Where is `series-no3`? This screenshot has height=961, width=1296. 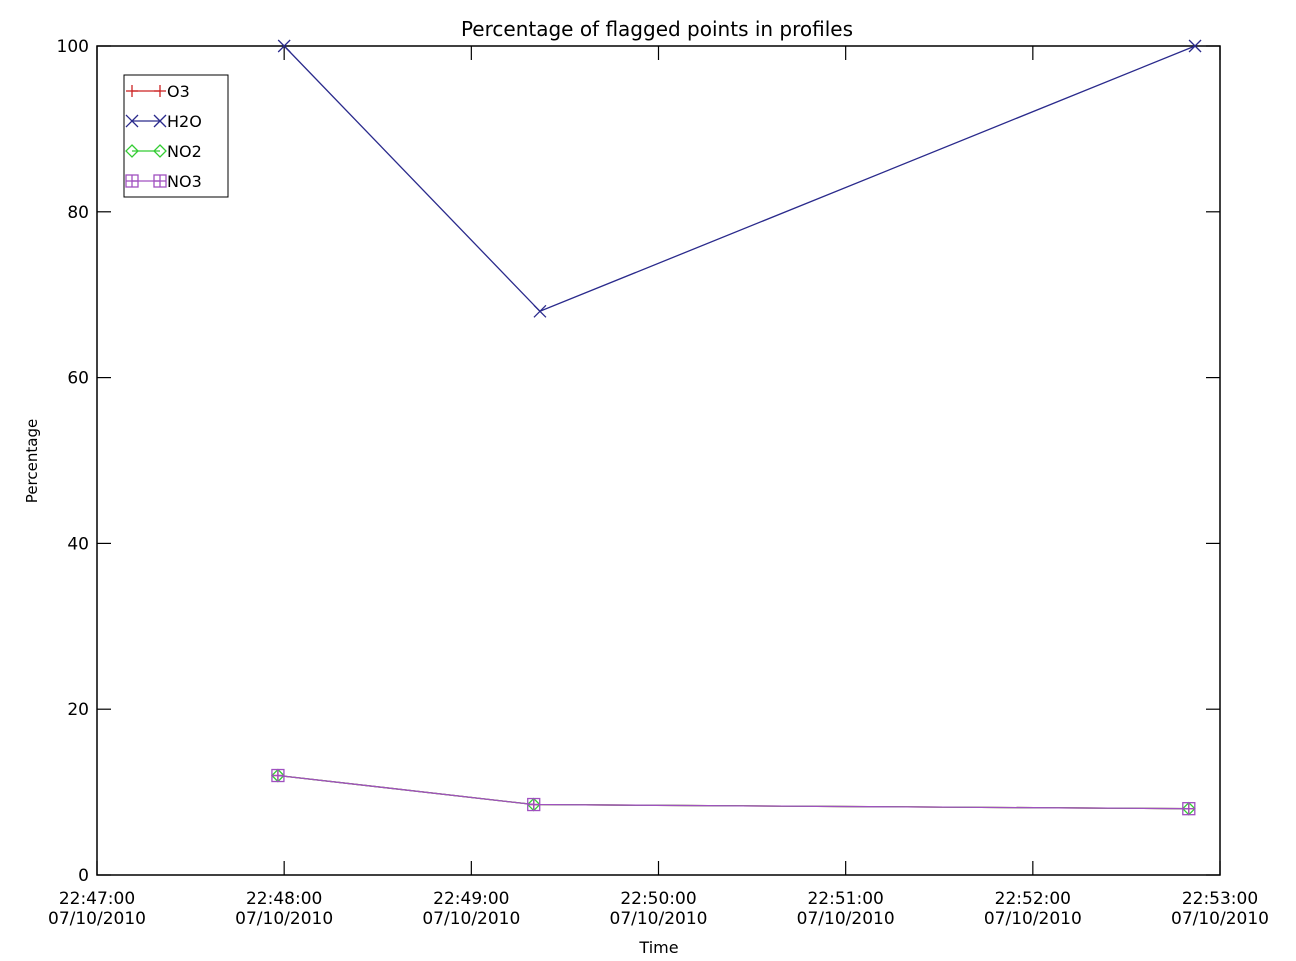
series-no3 is located at coordinates (733, 792).